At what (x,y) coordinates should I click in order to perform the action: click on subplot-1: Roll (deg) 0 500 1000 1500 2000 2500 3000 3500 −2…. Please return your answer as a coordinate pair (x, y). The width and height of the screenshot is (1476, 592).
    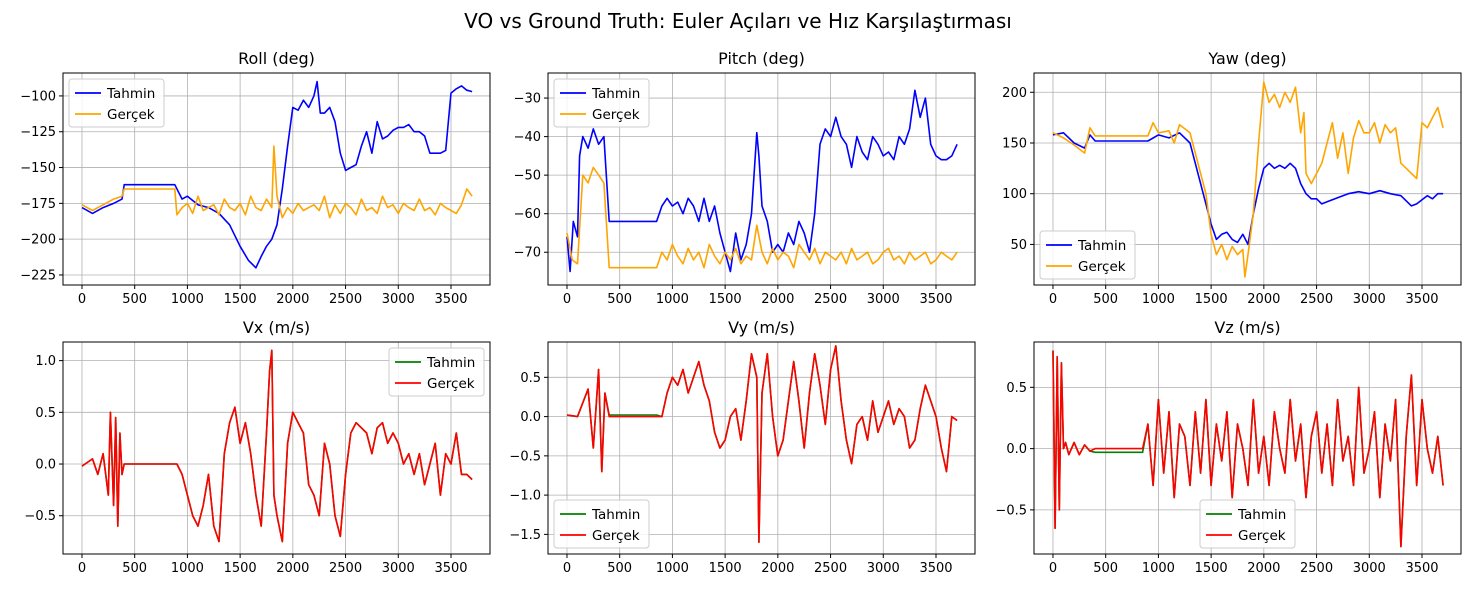
    Looking at the image, I should click on (255, 178).